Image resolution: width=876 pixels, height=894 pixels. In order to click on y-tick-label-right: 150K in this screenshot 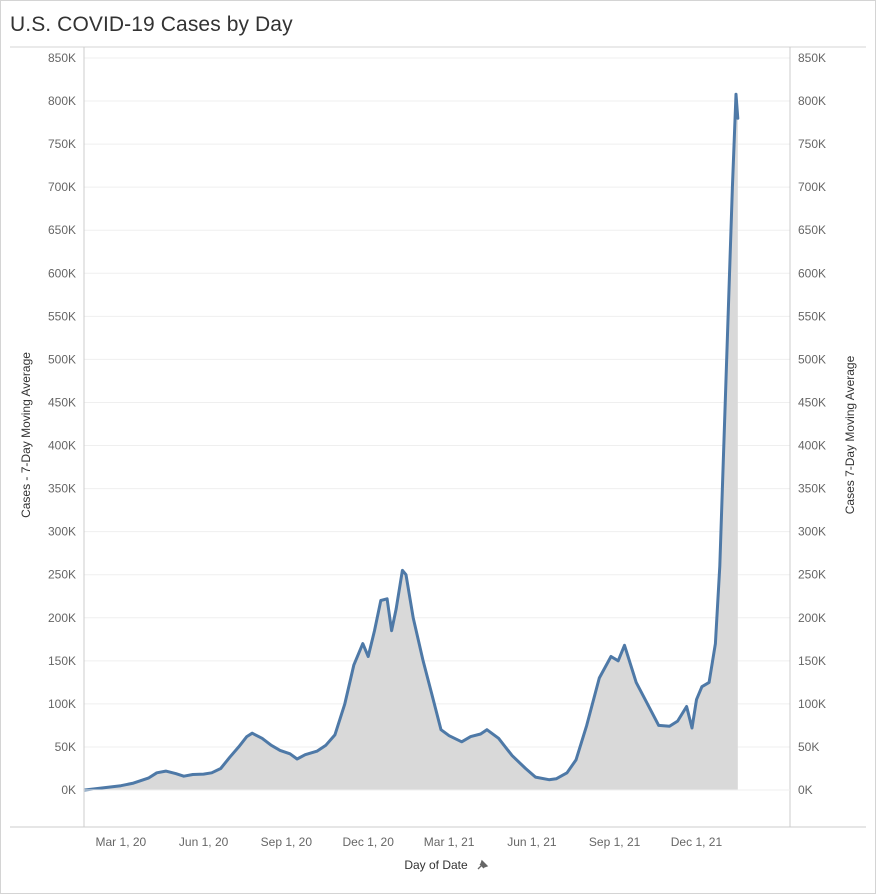, I will do `click(812, 661)`.